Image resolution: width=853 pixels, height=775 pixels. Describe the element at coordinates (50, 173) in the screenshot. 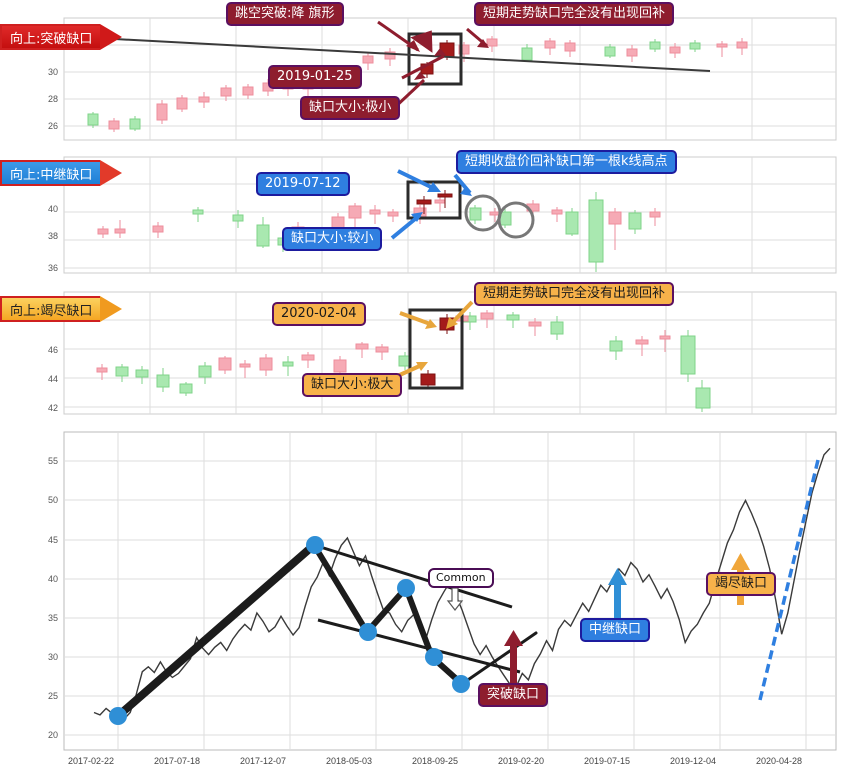

I see `banner-continuation-gap-label: 向上:中继缺口` at that location.